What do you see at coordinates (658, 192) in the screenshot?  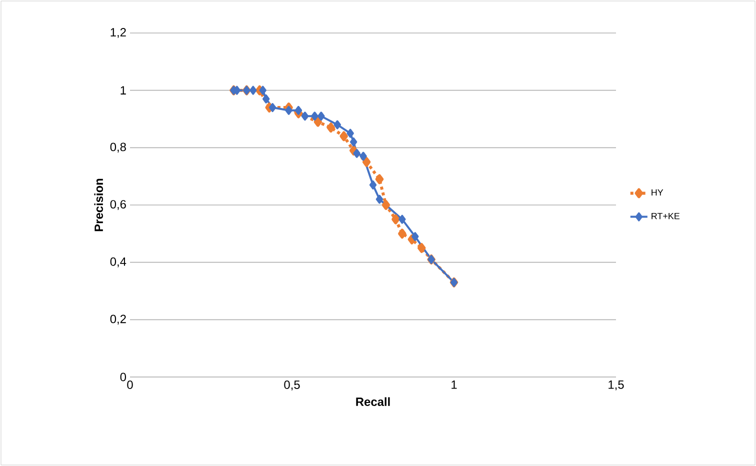 I see `legend-label: HY` at bounding box center [658, 192].